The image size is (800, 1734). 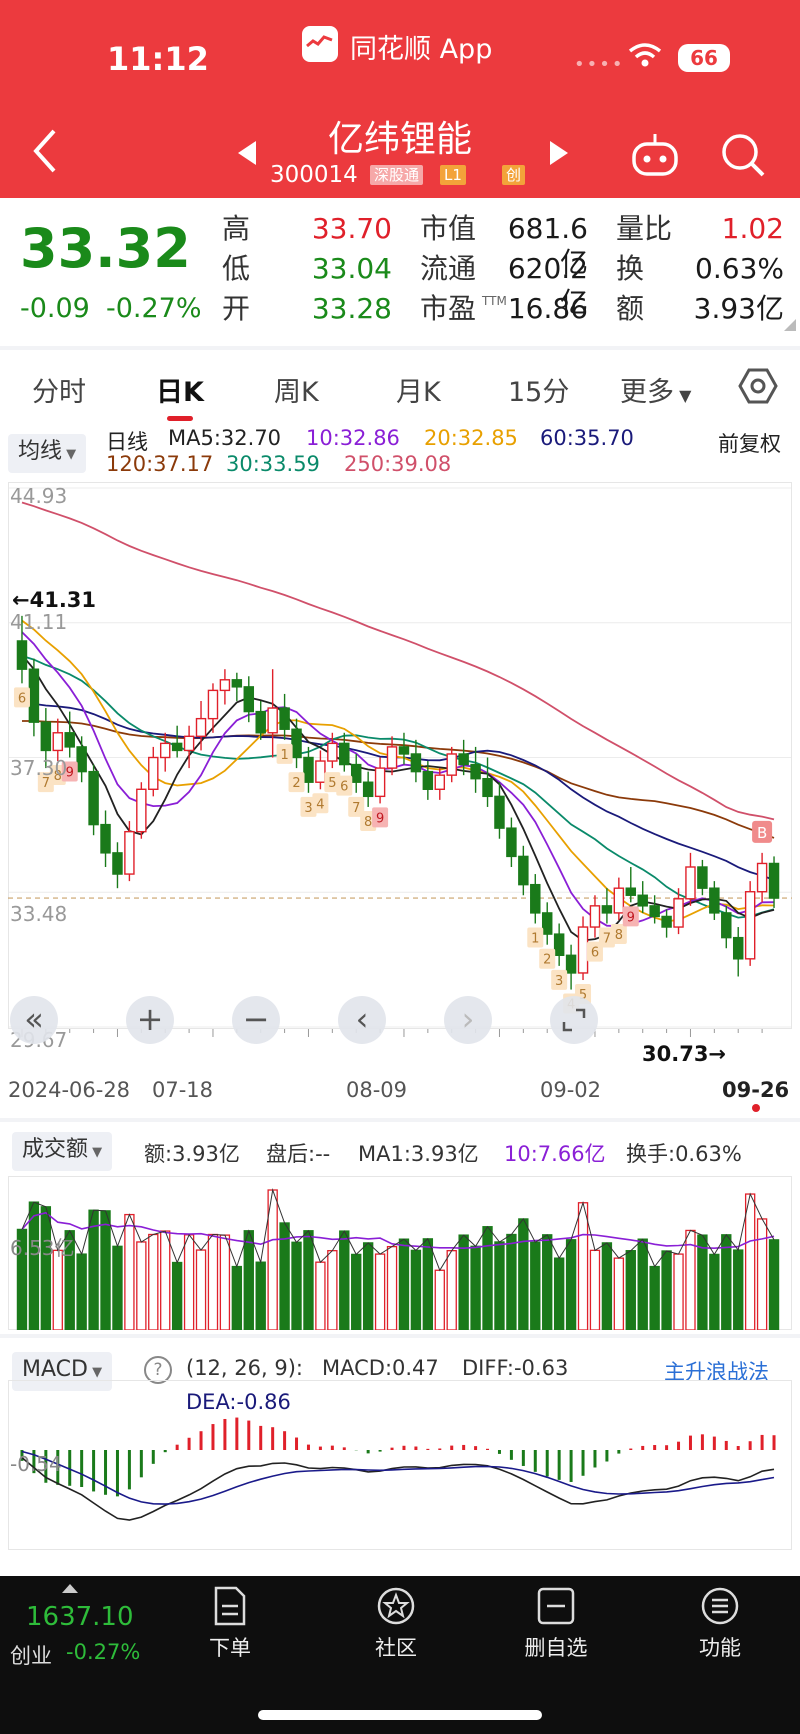 What do you see at coordinates (34, 1020) in the screenshot?
I see `scroll-left-icon: «` at bounding box center [34, 1020].